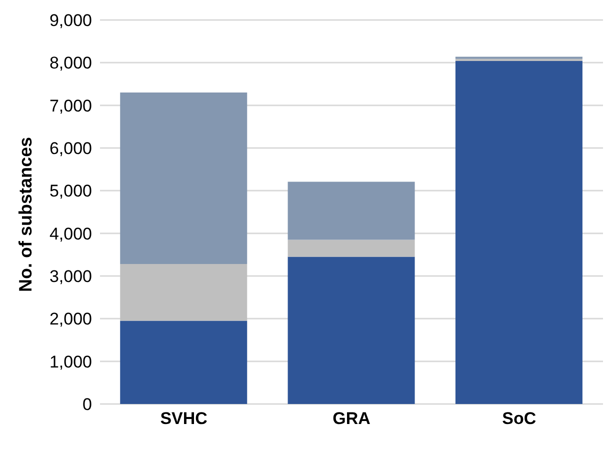  What do you see at coordinates (70, 20) in the screenshot?
I see `y-tick-label: 9,000` at bounding box center [70, 20].